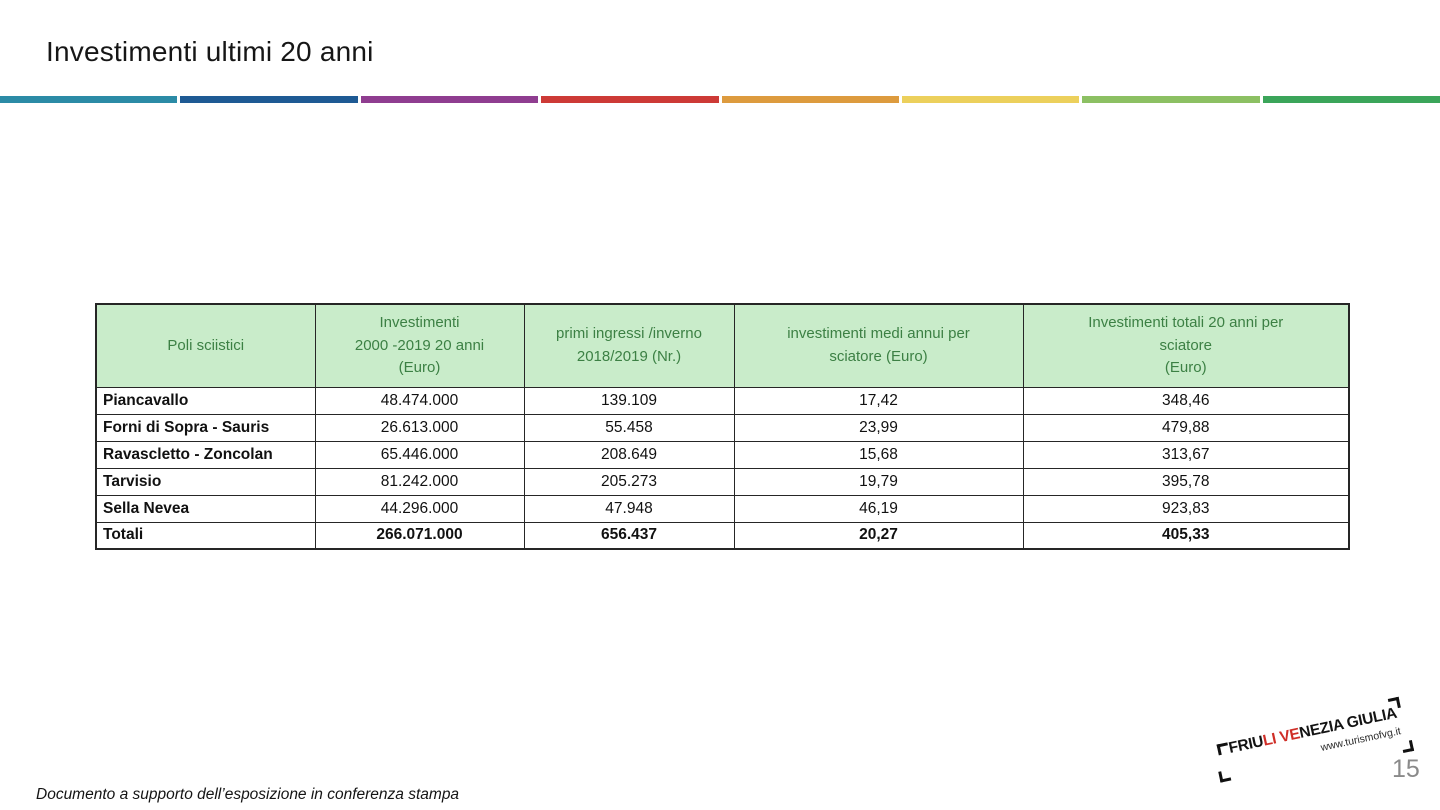  What do you see at coordinates (205, 508) in the screenshot?
I see `row-label: Sella Nevea` at bounding box center [205, 508].